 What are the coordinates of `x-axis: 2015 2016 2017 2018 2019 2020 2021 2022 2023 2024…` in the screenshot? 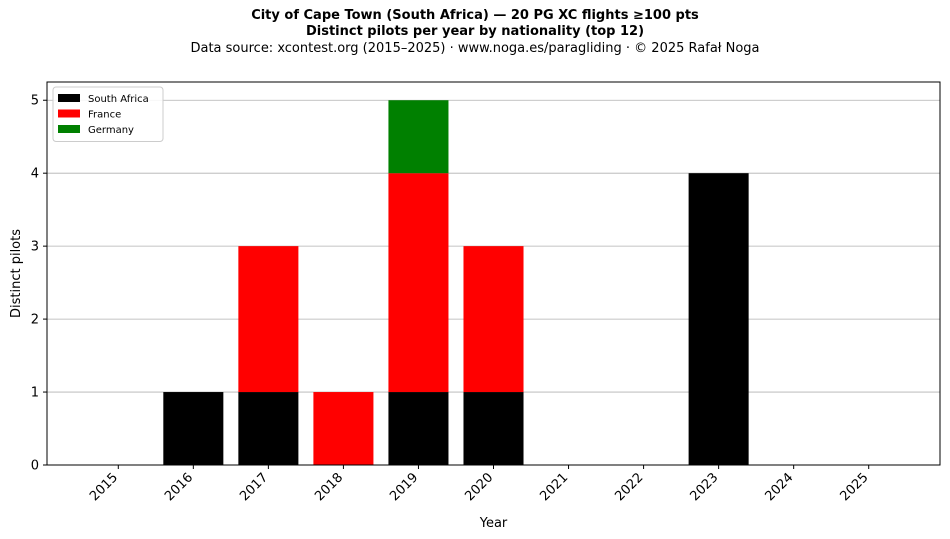 It's located at (479, 484).